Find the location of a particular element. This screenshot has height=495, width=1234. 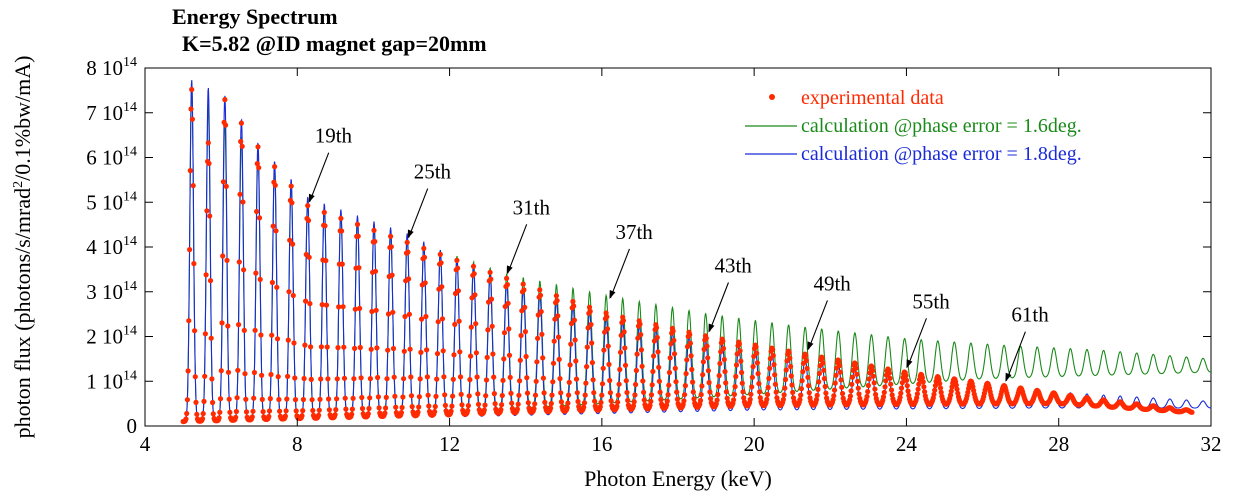

y-tick-label: 8 1014 is located at coordinates (111, 67).